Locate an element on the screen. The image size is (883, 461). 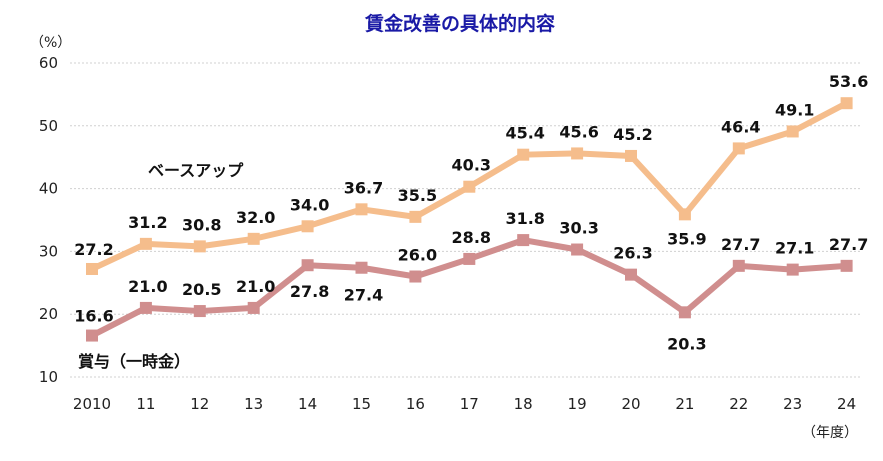
data-label: 20.5 is located at coordinates (201, 289).